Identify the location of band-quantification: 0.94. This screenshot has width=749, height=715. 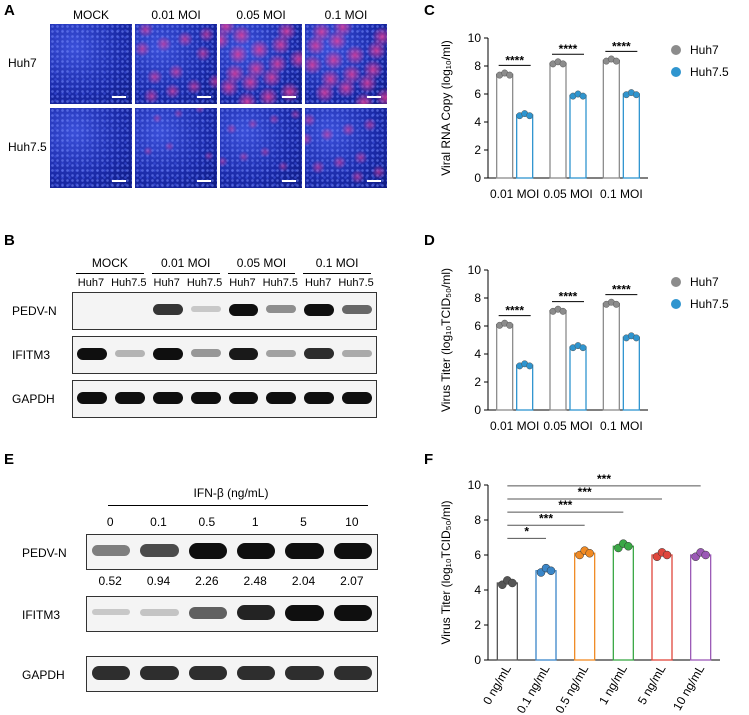
(158, 581).